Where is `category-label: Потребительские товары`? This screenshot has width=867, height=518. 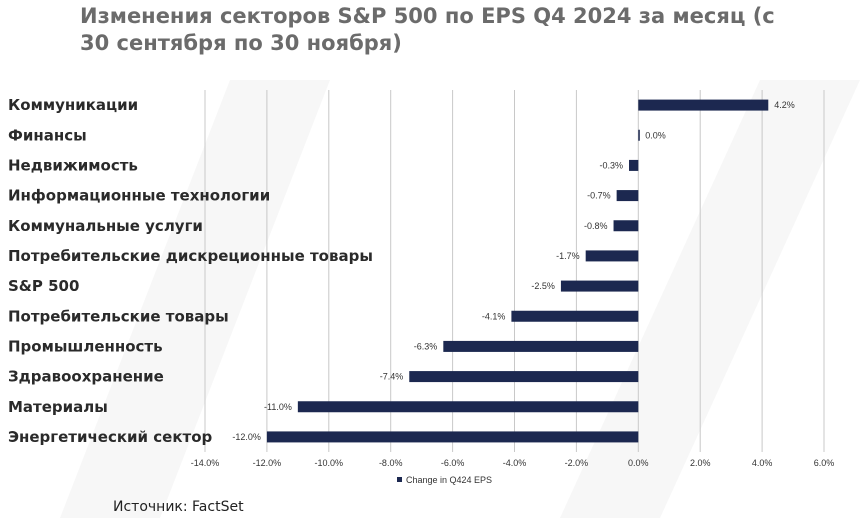
category-label: Потребительские товары is located at coordinates (118, 316).